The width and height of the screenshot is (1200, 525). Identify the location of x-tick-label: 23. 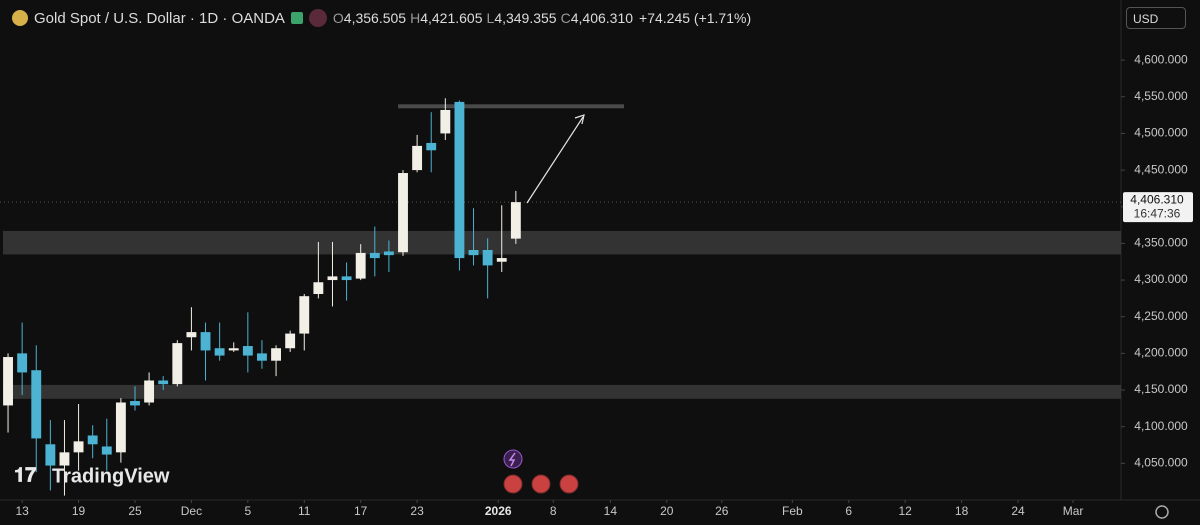
(417, 511).